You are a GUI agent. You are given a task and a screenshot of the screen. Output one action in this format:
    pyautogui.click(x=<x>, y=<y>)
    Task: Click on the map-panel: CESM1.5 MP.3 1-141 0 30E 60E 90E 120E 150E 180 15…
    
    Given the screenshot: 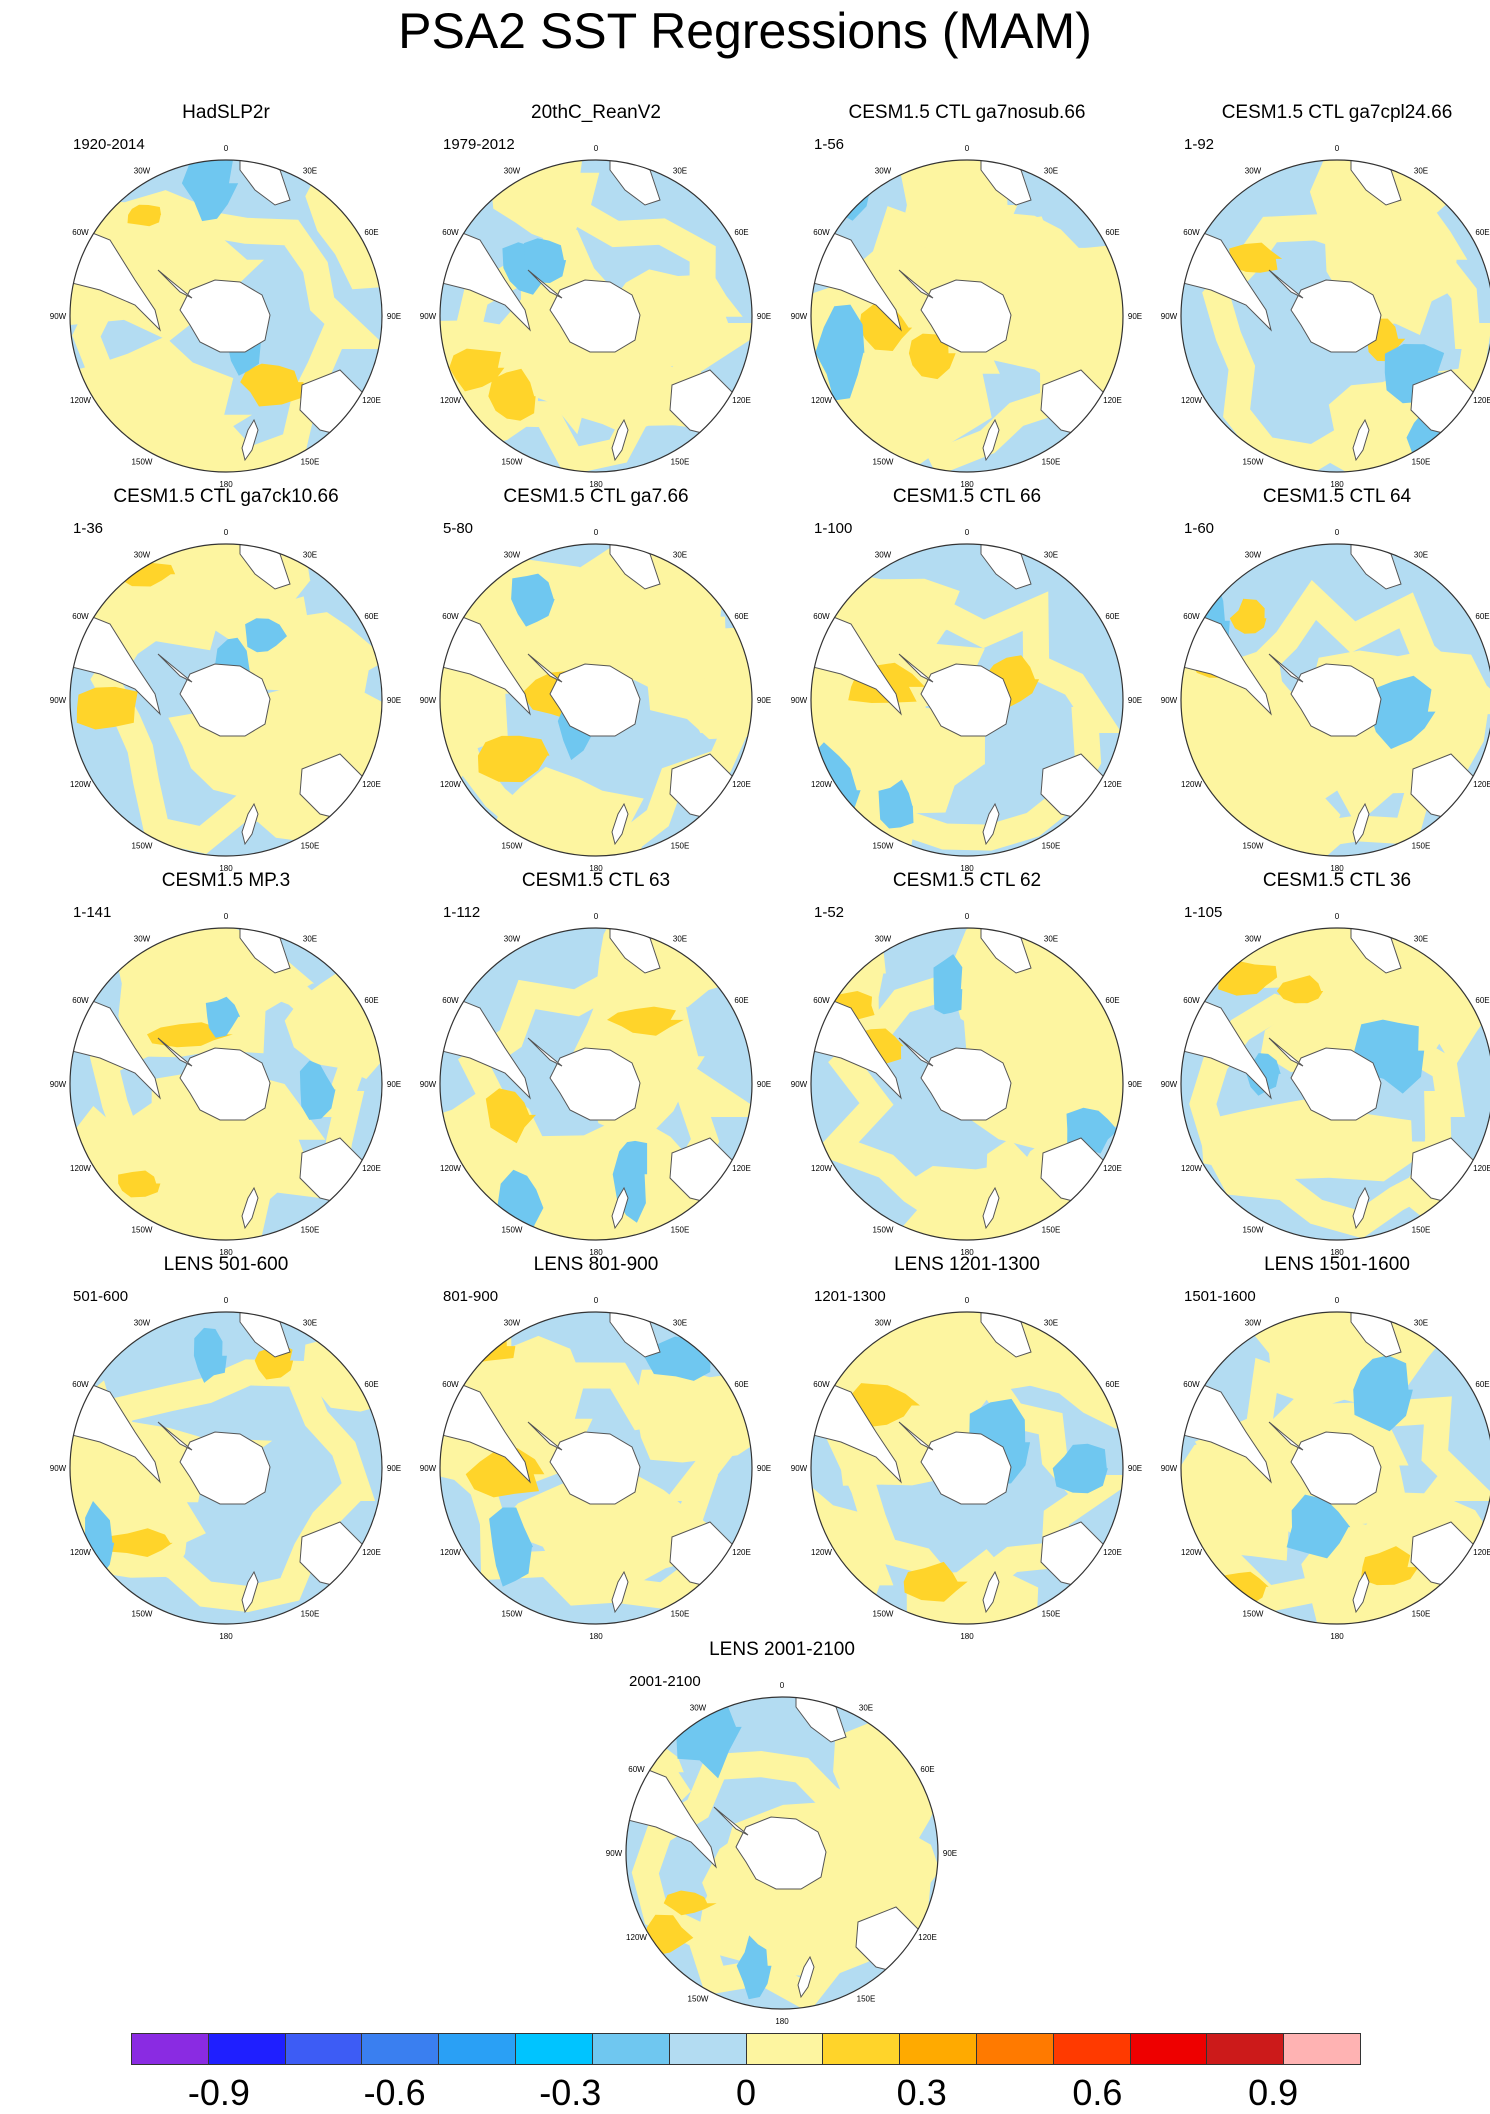 What is the action you would take?
    pyautogui.click(x=226, y=1070)
    